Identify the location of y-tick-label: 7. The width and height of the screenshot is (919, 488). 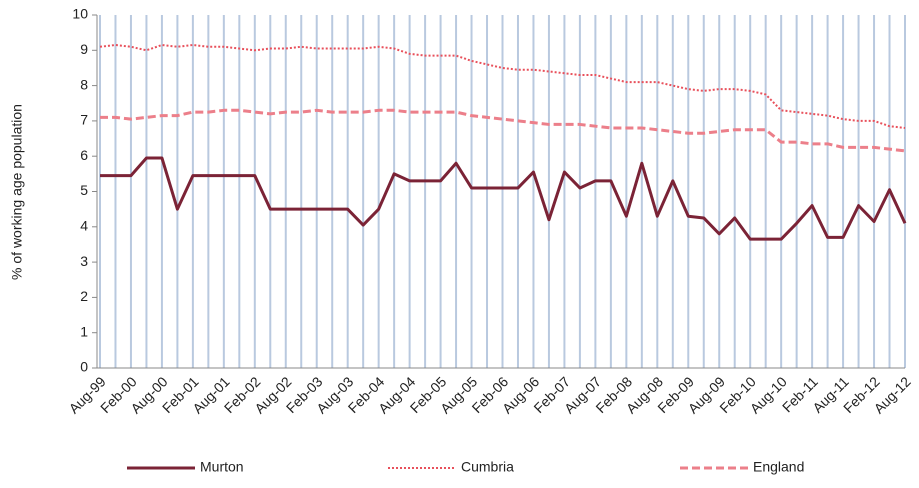
(84, 120).